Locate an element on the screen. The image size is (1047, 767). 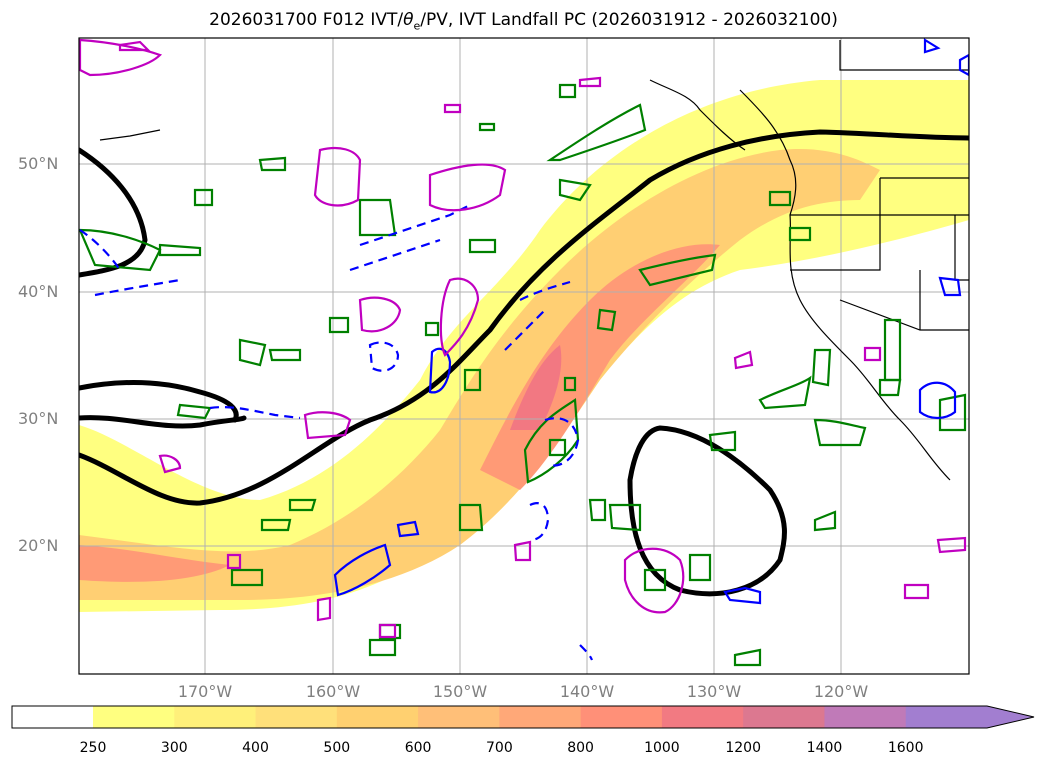
lon-label-150w: 150°W is located at coordinates (460, 691).